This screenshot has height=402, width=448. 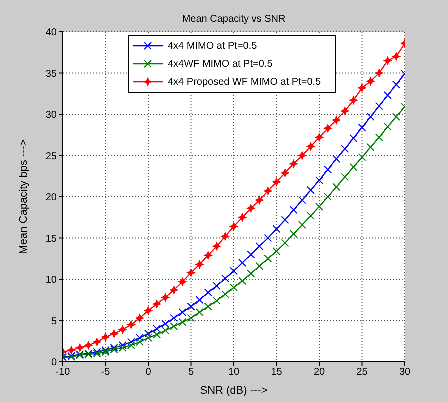 What do you see at coordinates (54, 322) in the screenshot?
I see `y-tick-label: 5` at bounding box center [54, 322].